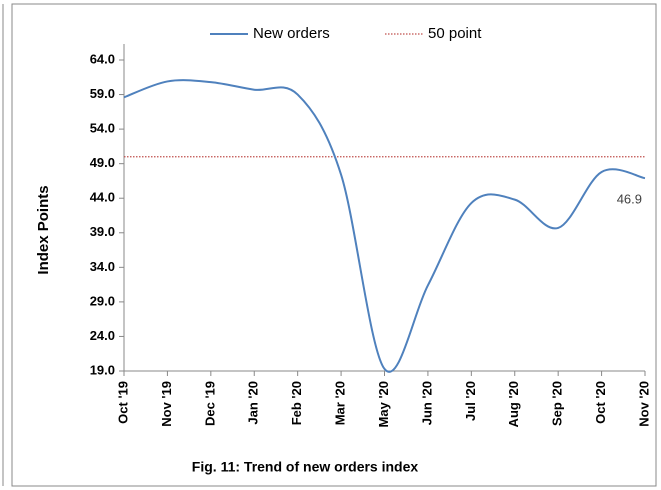  I want to click on x-tick-label: Dec '19, so click(209, 403).